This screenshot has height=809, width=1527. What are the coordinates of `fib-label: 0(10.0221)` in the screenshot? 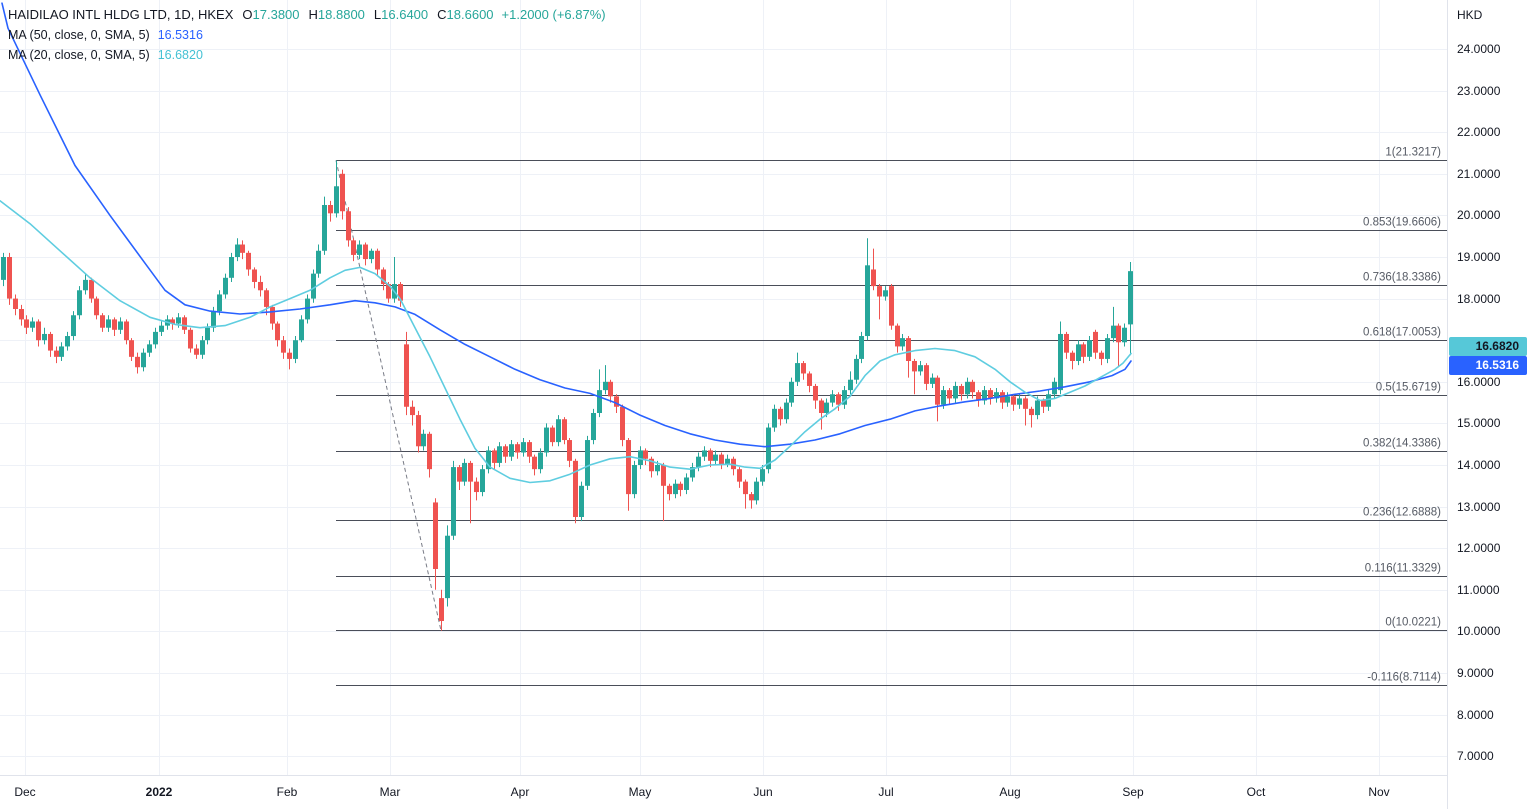 It's located at (1413, 623).